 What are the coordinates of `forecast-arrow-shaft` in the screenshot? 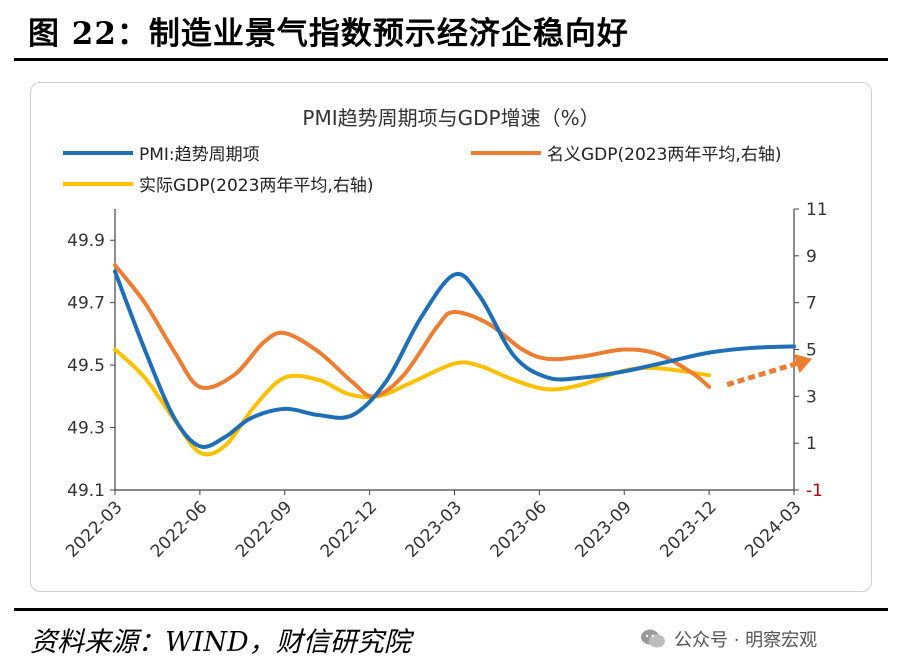 It's located at (764, 373).